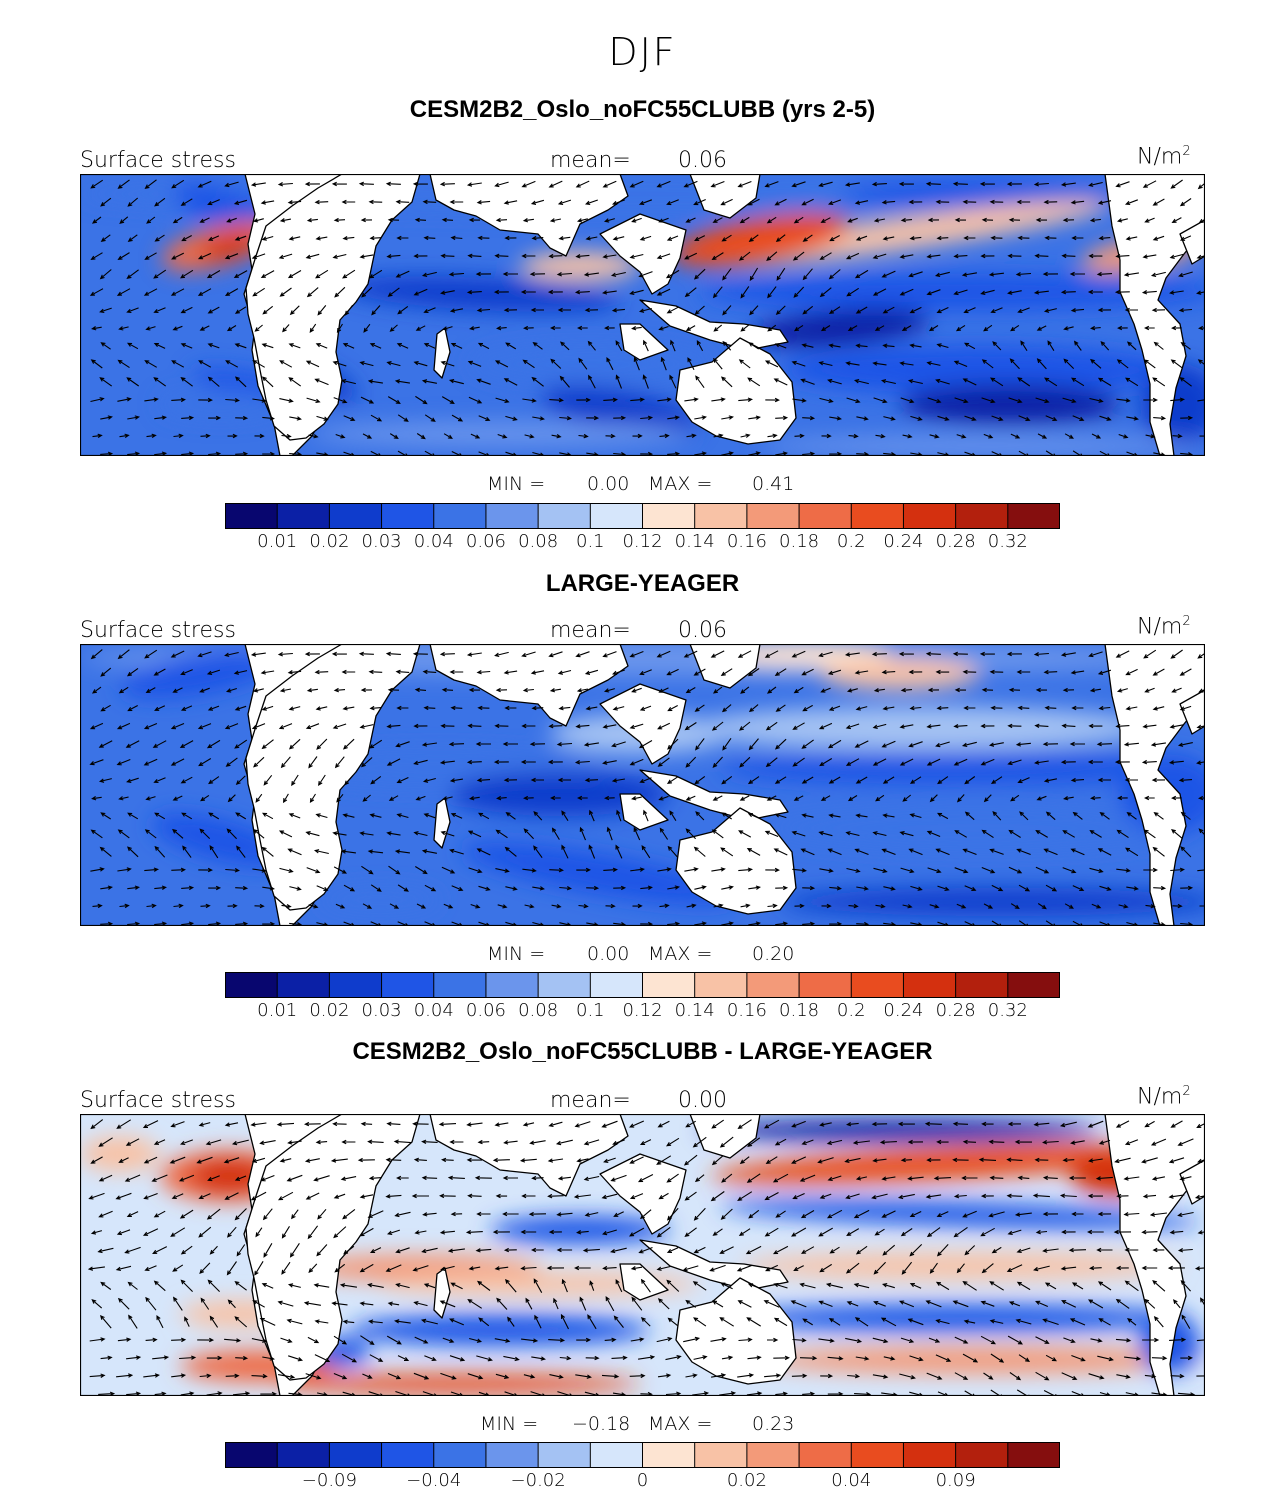 Image resolution: width=1285 pixels, height=1494 pixels. Describe the element at coordinates (851, 1010) in the screenshot. I see `colorbar-tick-label: 0.2` at that location.